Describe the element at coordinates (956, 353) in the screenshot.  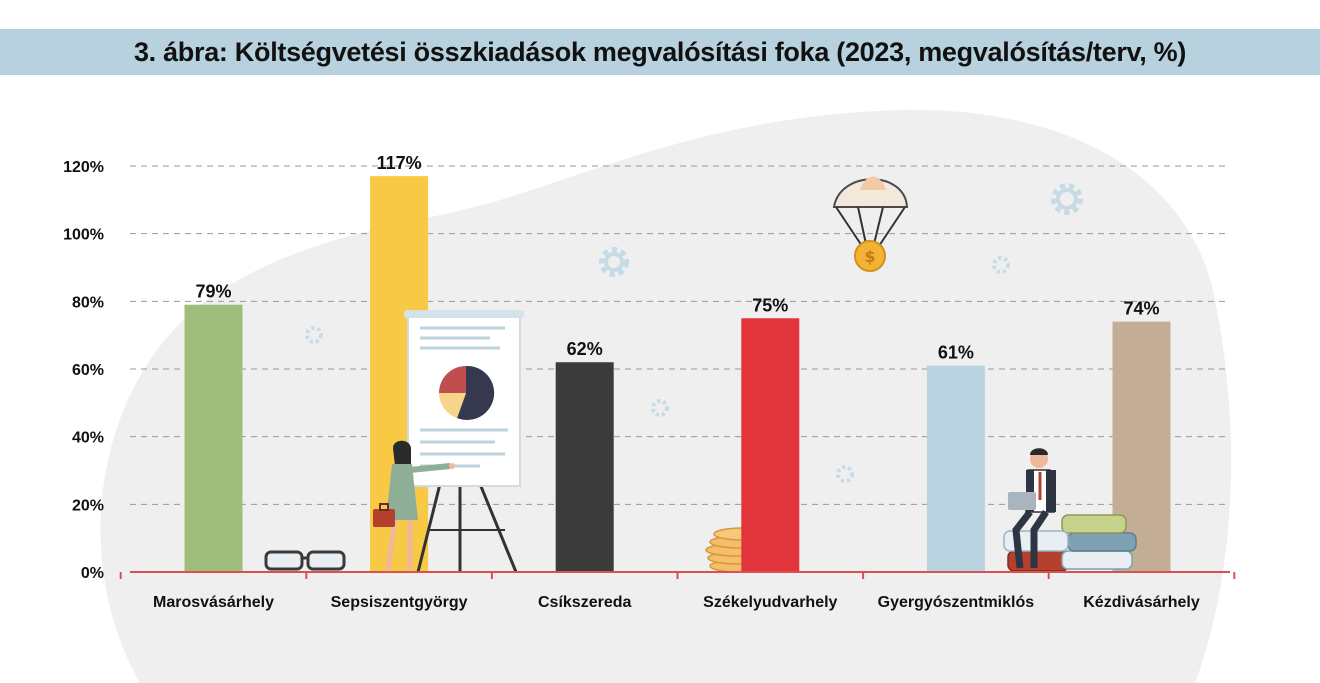
I see `data-label: 61%` at that location.